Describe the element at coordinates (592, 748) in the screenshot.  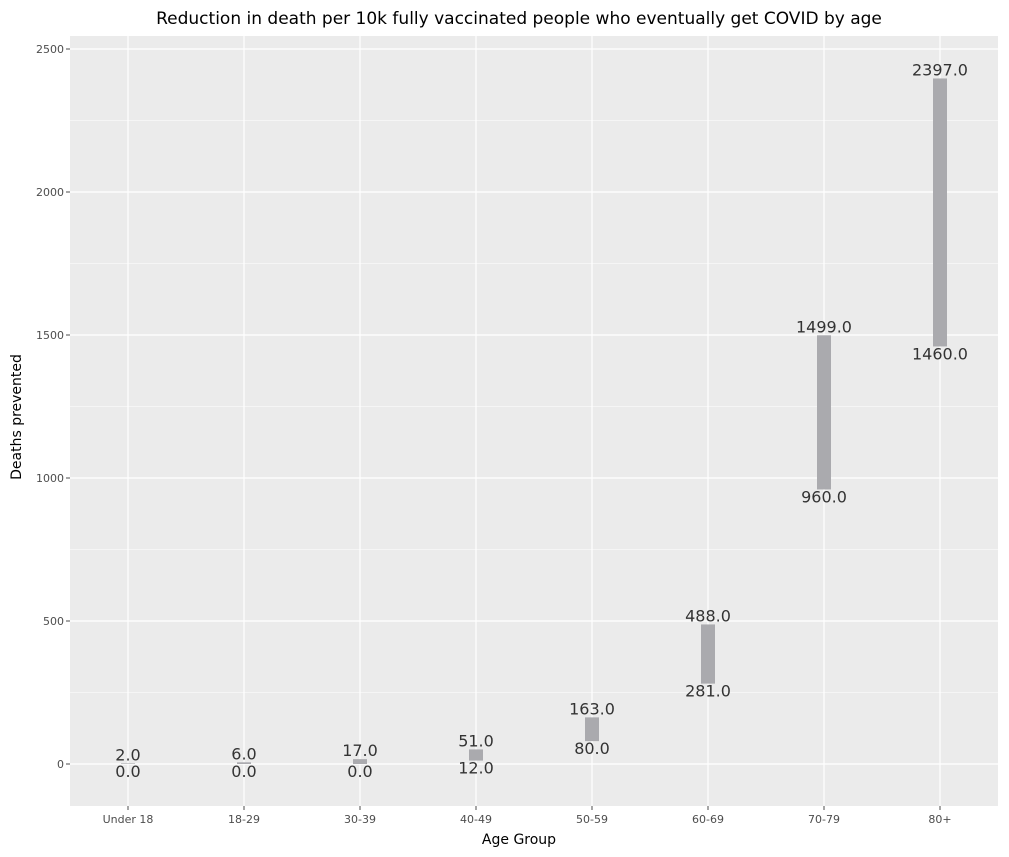
I see `data-label-low: 80.0` at that location.